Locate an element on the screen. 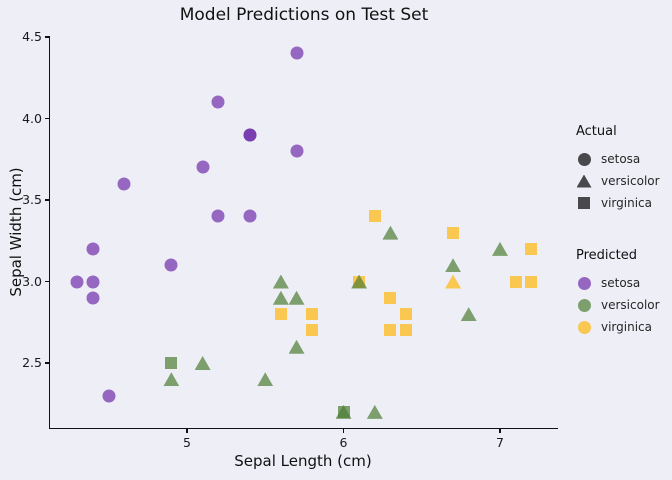 This screenshot has width=672, height=480. legend-actual: Actual setosa versicolor virginica is located at coordinates (624, 169).